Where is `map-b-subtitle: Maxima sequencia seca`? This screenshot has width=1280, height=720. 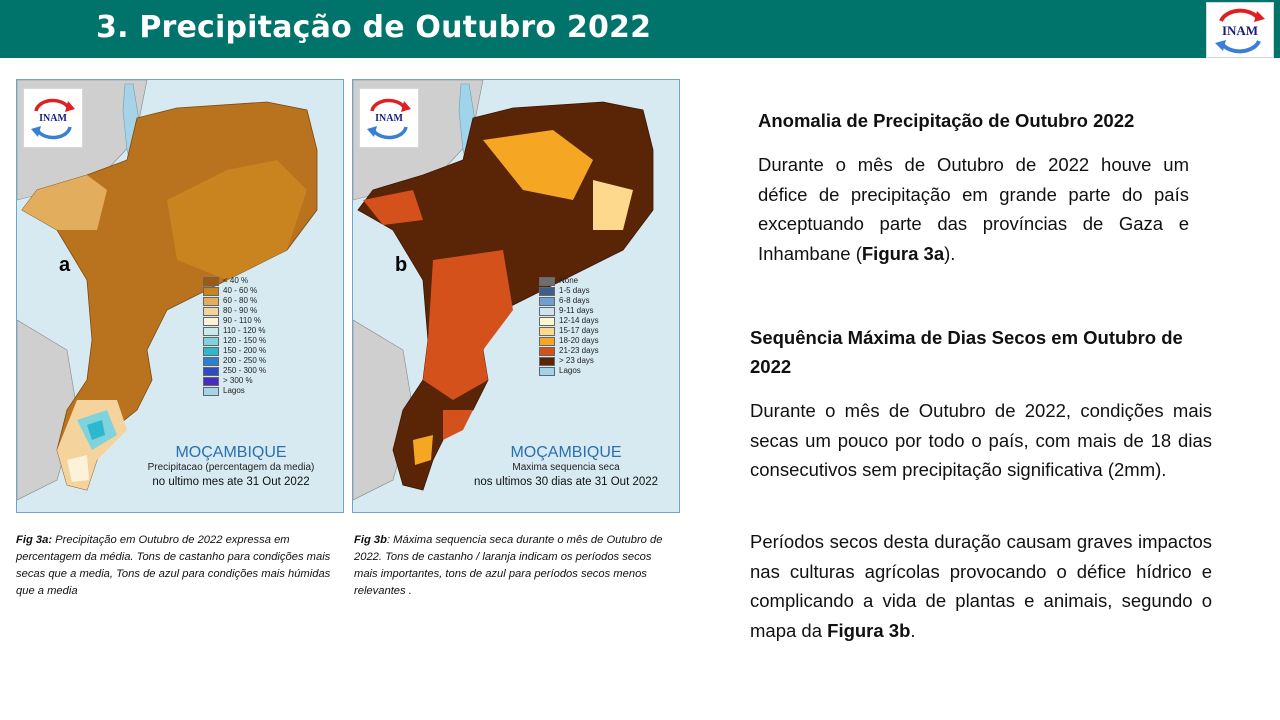
map-b-subtitle: Maxima sequencia seca is located at coordinates (566, 467).